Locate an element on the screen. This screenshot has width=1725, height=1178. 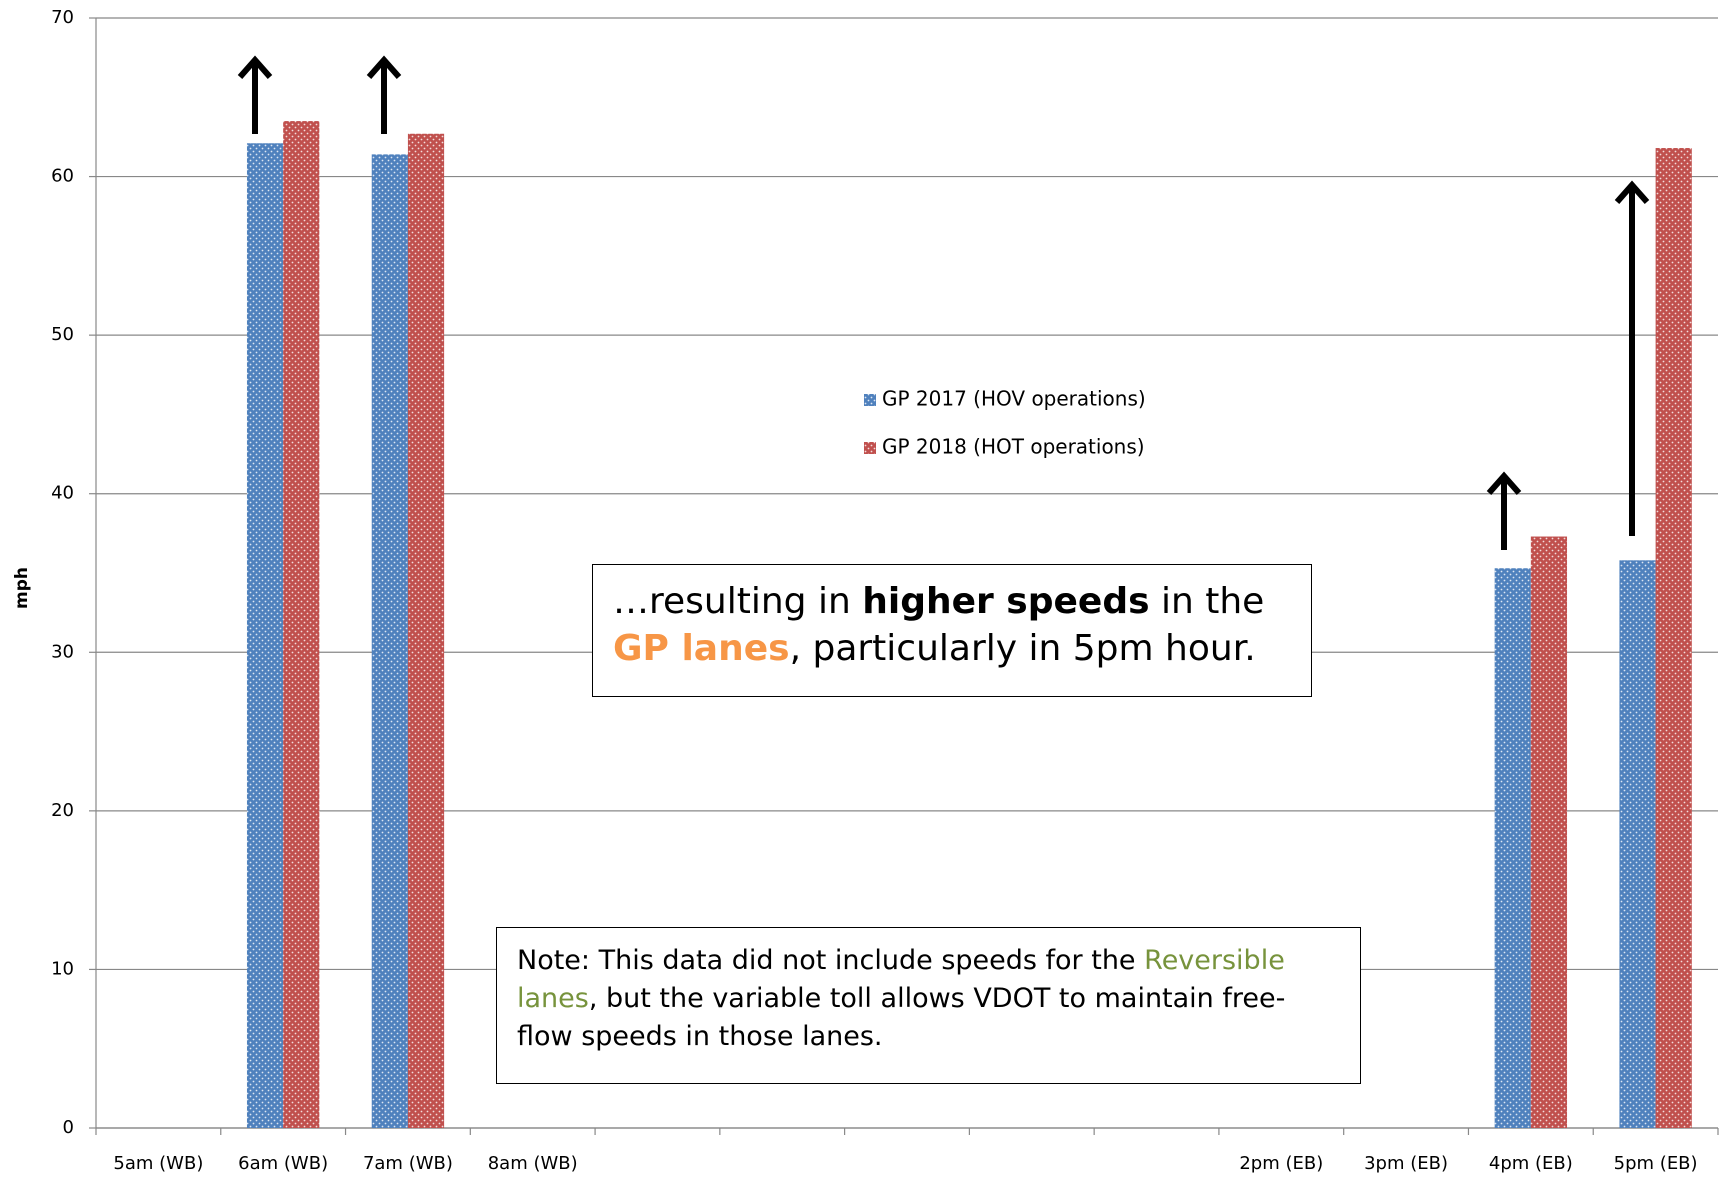
y-tick-label: 20 is located at coordinates (62, 810).